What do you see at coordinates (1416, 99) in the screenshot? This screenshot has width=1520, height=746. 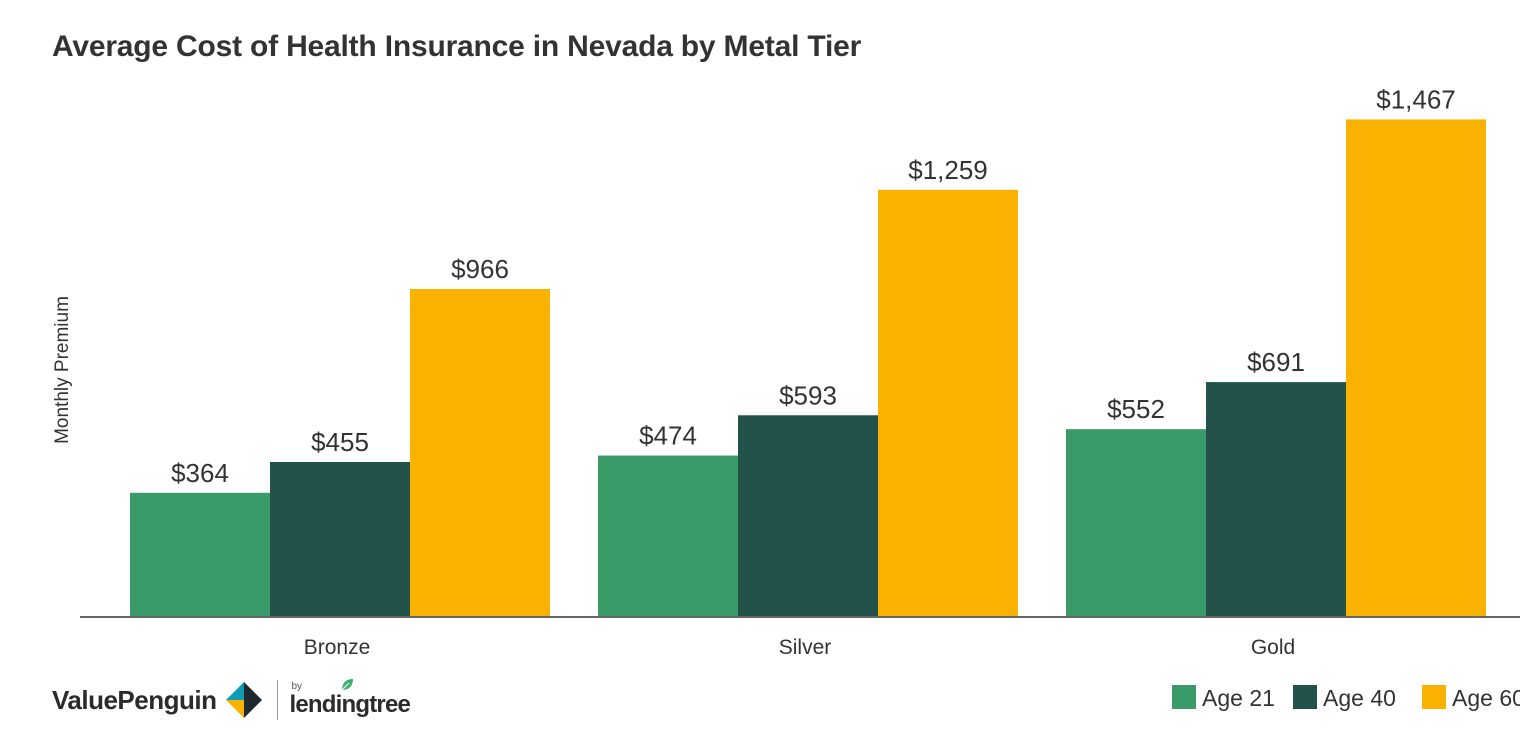 I see `data-label: $1,467` at bounding box center [1416, 99].